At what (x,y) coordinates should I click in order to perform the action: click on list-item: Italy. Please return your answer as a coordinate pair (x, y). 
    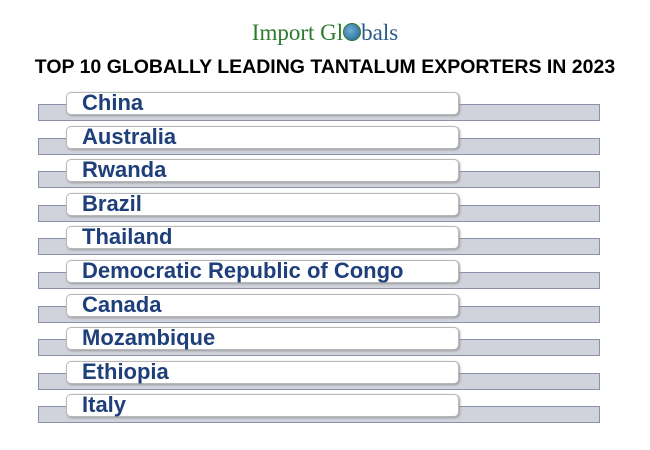
    Looking at the image, I should click on (325, 410).